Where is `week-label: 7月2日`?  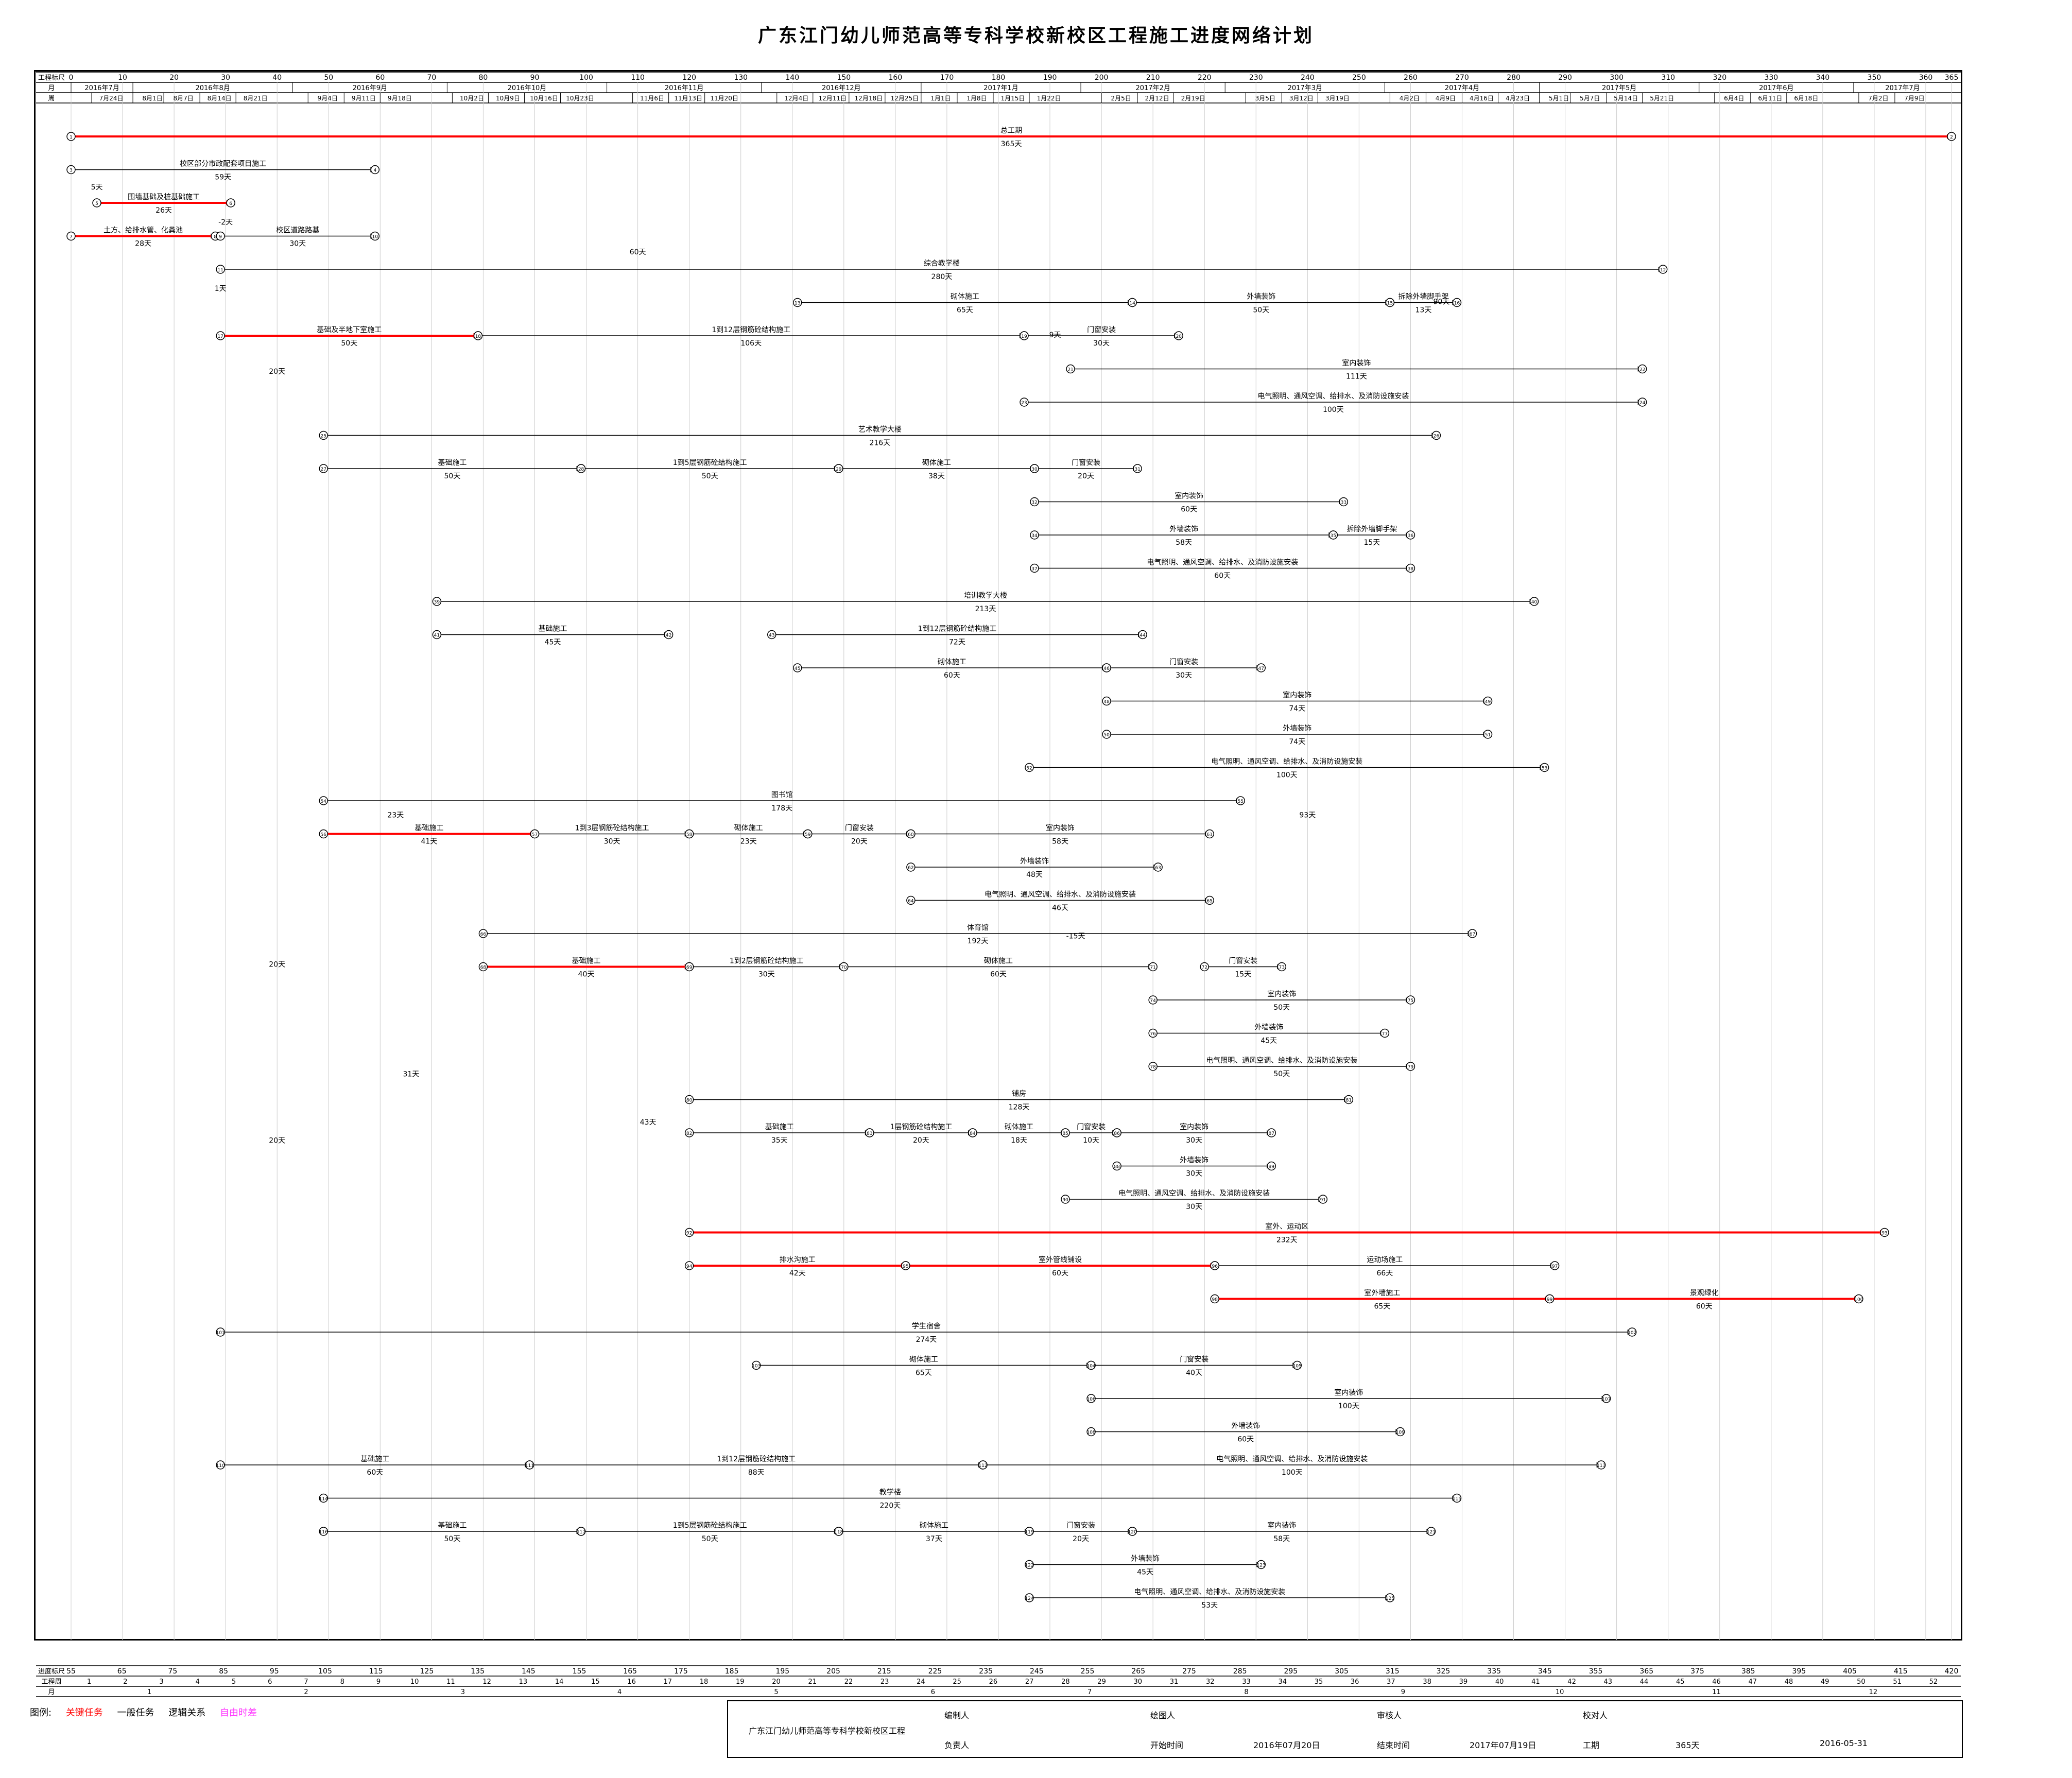 week-label: 7月2日 is located at coordinates (1878, 98).